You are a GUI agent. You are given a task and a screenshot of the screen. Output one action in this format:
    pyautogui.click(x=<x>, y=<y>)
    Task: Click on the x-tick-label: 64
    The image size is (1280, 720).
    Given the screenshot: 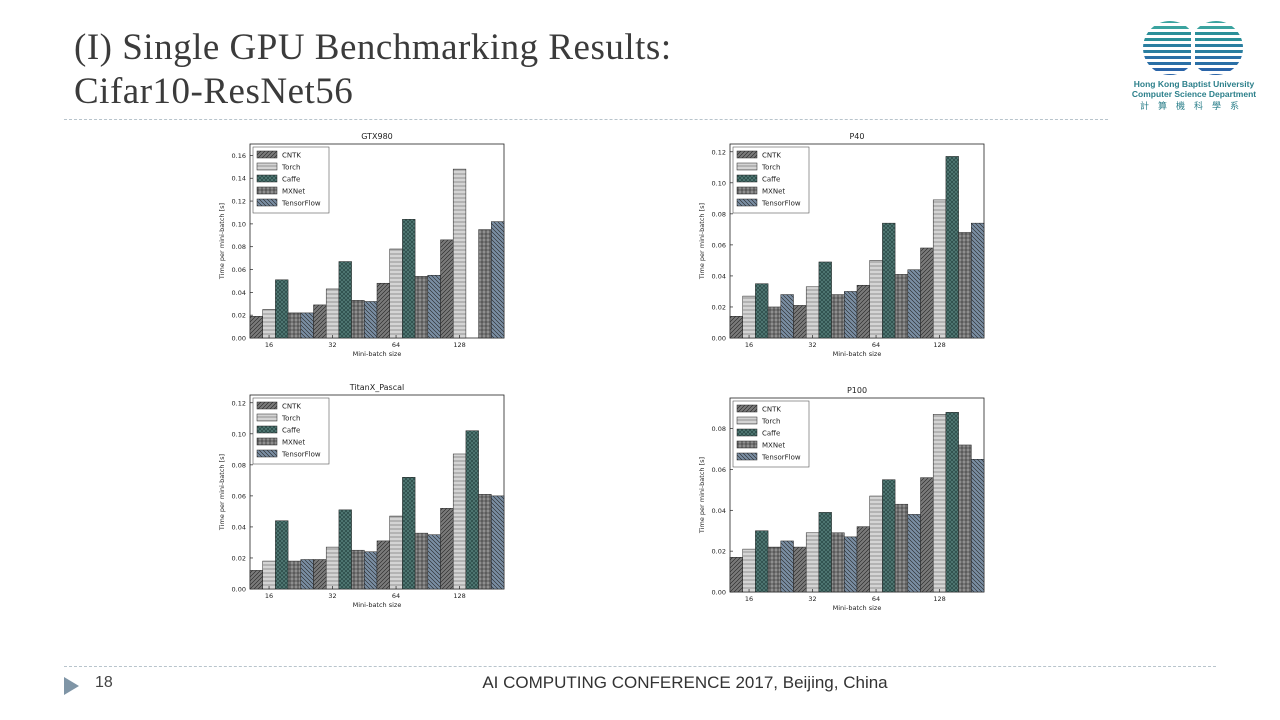 What is the action you would take?
    pyautogui.click(x=876, y=599)
    